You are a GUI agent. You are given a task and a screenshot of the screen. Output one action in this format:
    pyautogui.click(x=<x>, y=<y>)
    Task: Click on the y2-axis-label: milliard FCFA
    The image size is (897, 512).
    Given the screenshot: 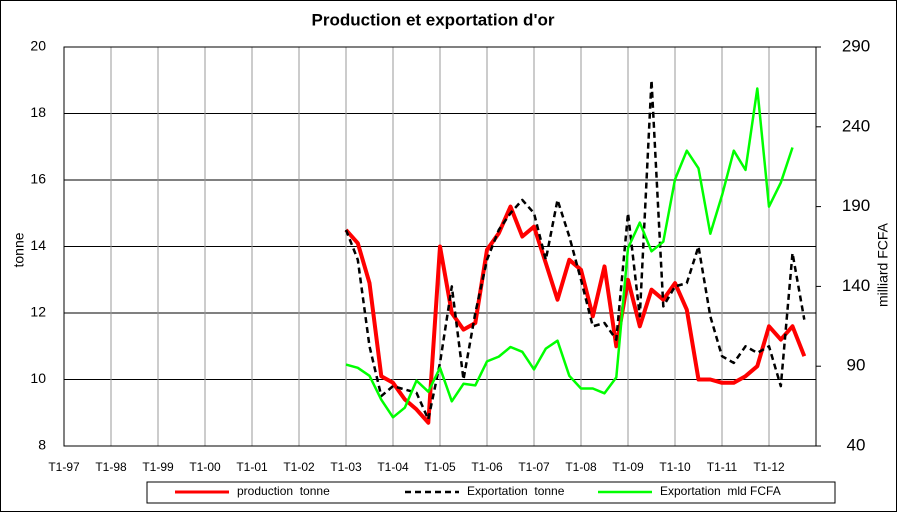 What is the action you would take?
    pyautogui.click(x=883, y=264)
    